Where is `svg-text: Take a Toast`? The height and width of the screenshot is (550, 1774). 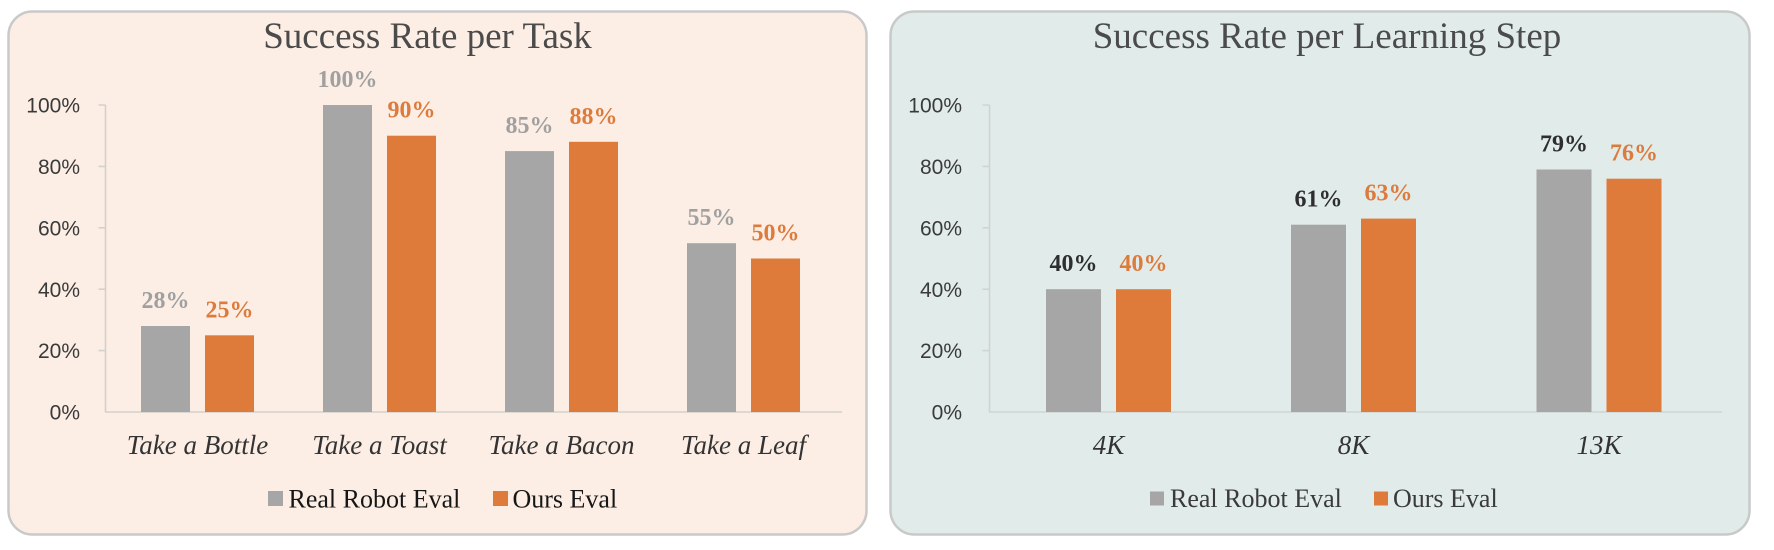 svg-text: Take a Toast is located at coordinates (380, 445).